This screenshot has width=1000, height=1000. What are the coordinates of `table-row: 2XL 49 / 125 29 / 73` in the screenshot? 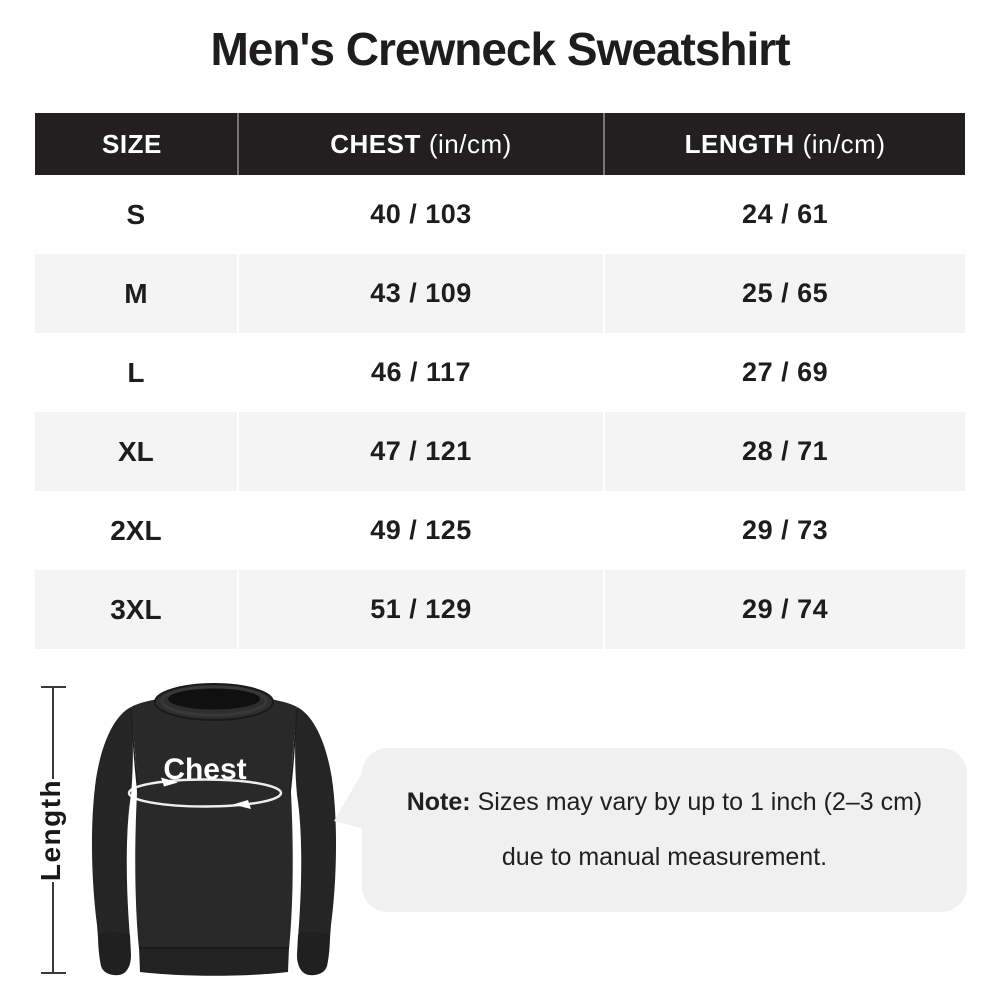 It's located at (500, 530).